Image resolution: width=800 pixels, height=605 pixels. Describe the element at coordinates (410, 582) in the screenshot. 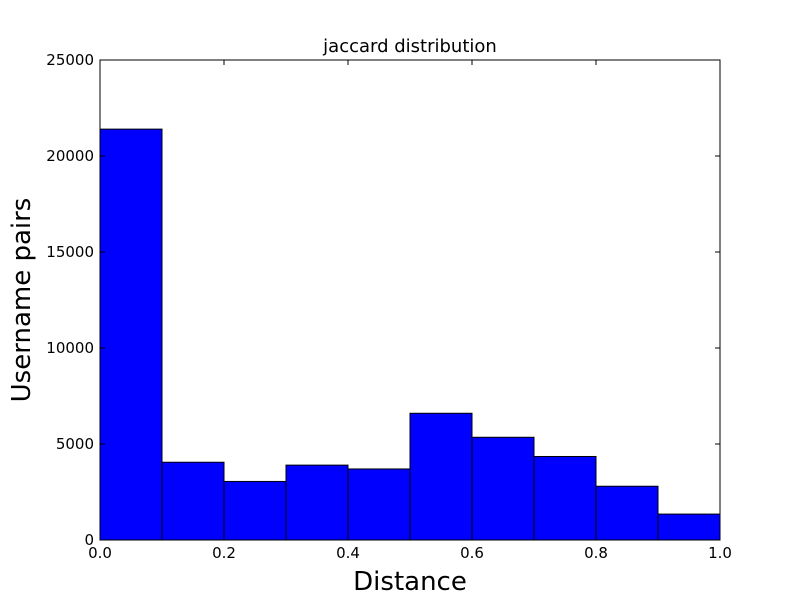

I see `x-axis-label: Distance` at that location.